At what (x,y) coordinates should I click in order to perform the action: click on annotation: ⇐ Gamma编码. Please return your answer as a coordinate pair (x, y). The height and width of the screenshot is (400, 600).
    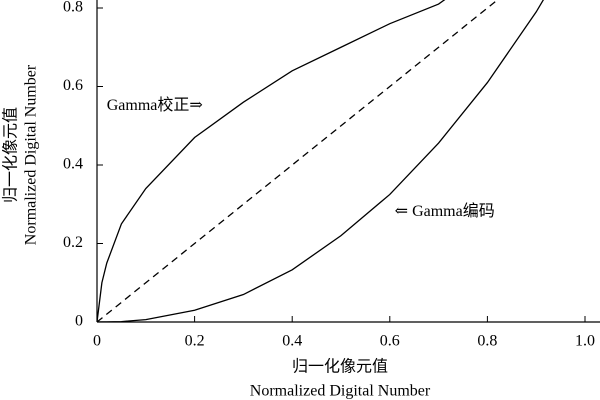
    Looking at the image, I should click on (445, 211).